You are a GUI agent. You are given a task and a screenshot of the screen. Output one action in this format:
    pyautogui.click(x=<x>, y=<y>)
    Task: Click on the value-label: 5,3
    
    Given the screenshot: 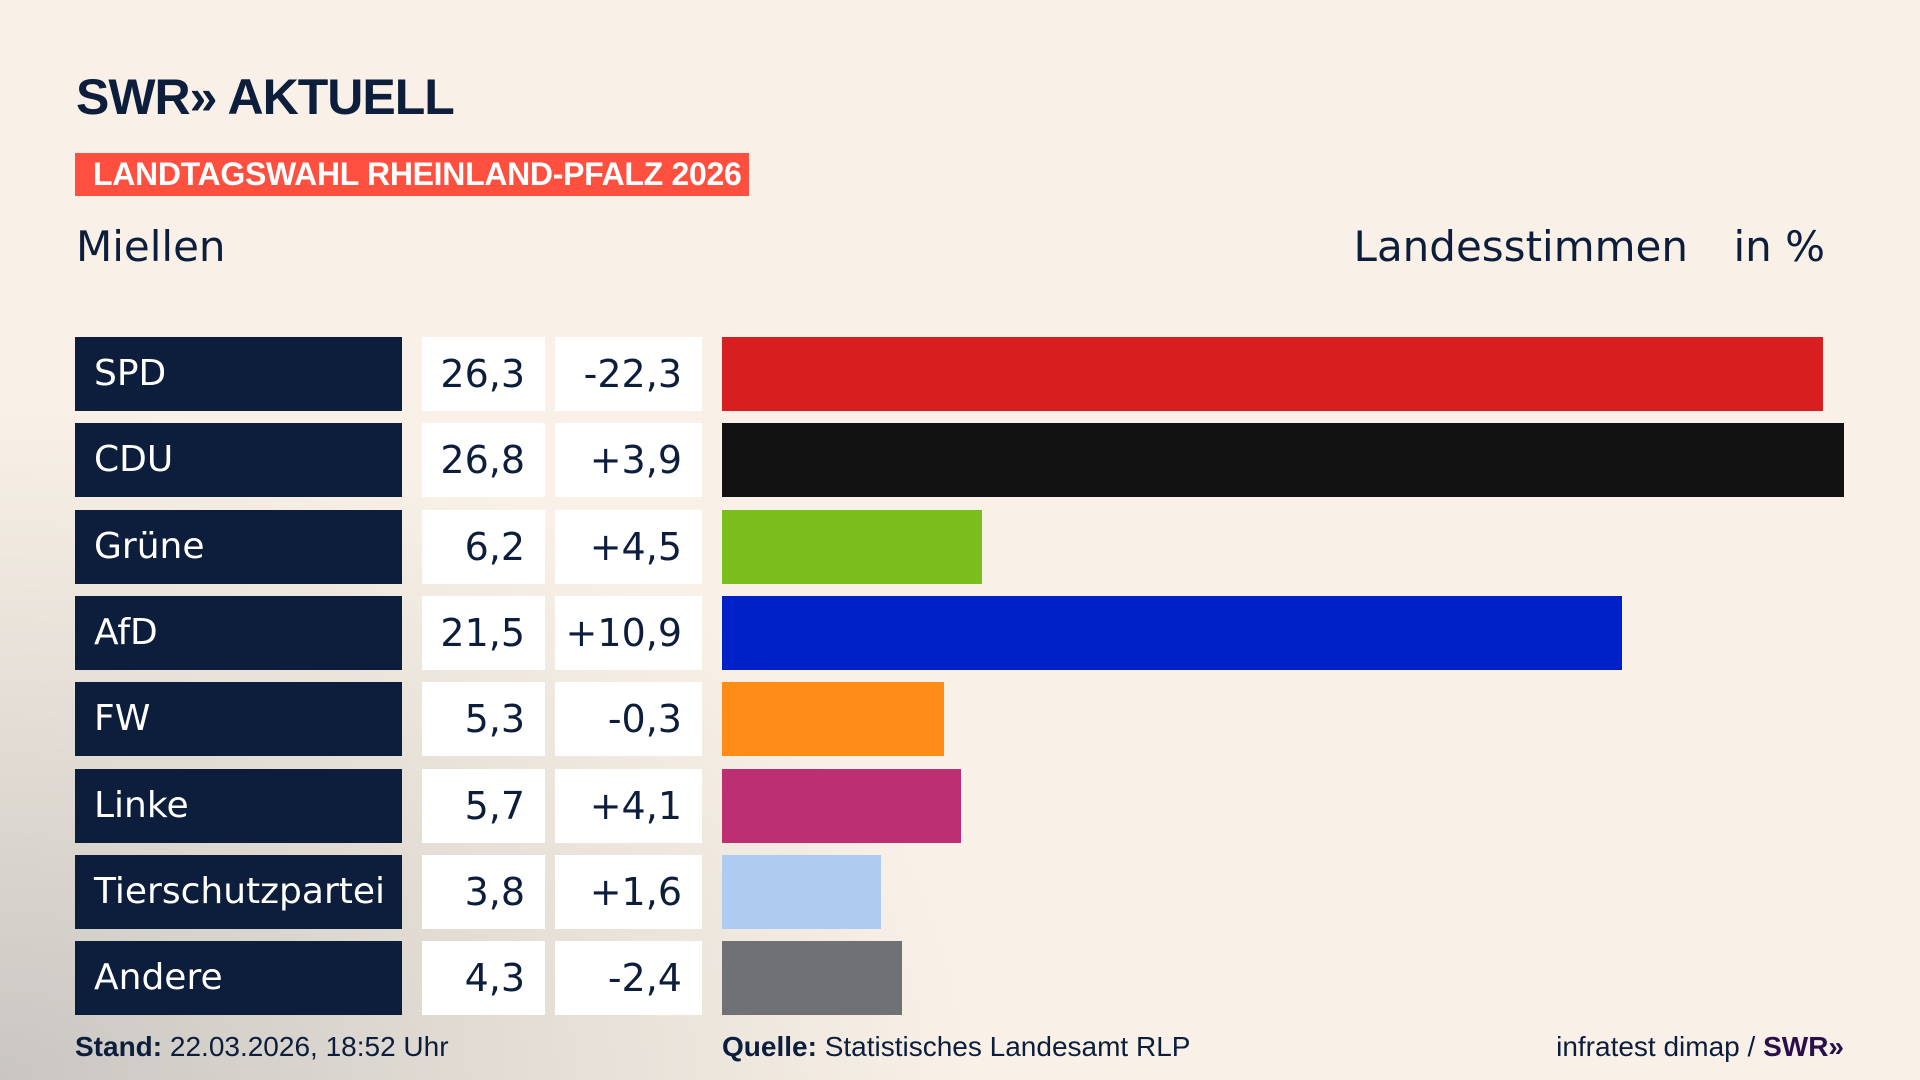 What is the action you would take?
    pyautogui.click(x=483, y=719)
    